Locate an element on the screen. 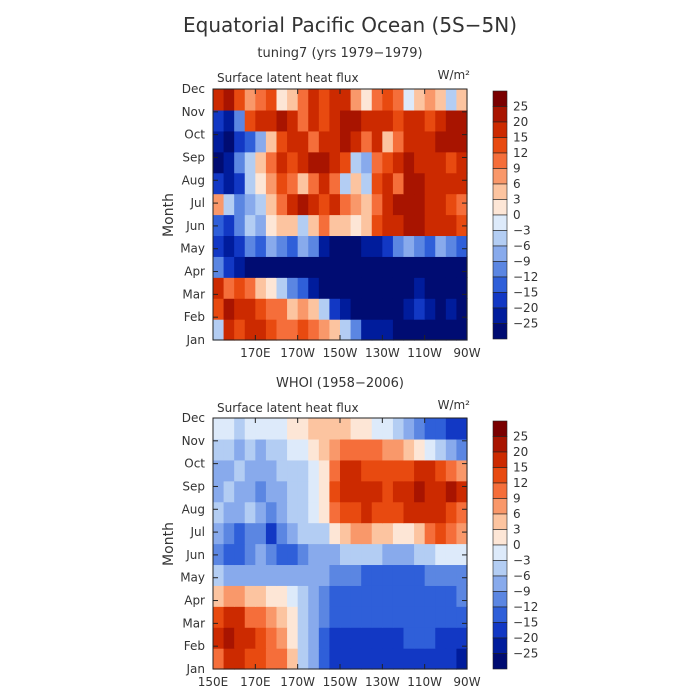 This screenshot has height=700, width=700. y-tick-label: Sep is located at coordinates (193, 157).